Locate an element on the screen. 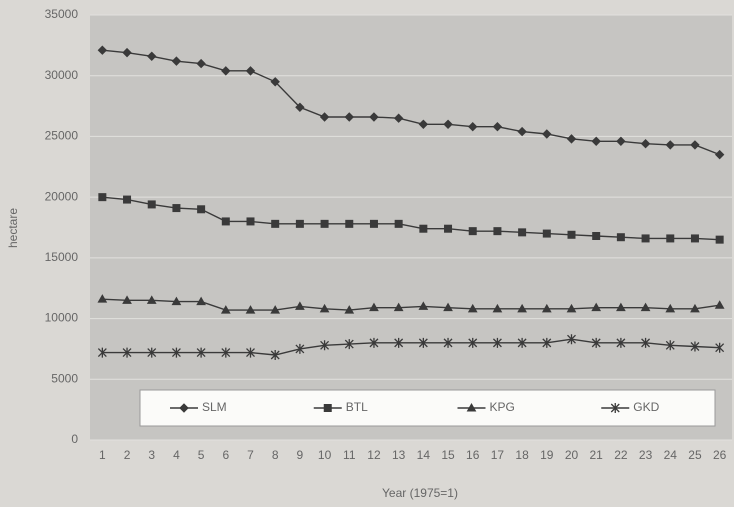 This screenshot has width=734, height=507. x-tick-label: 16 is located at coordinates (473, 455).